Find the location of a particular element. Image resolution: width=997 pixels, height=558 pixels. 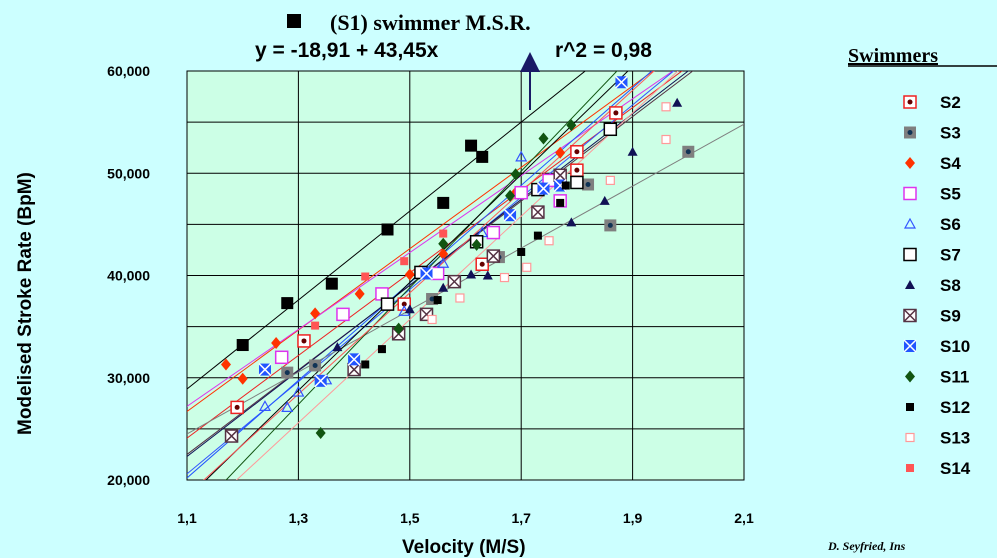

y-tick-label: 20,000 is located at coordinates (128, 480).